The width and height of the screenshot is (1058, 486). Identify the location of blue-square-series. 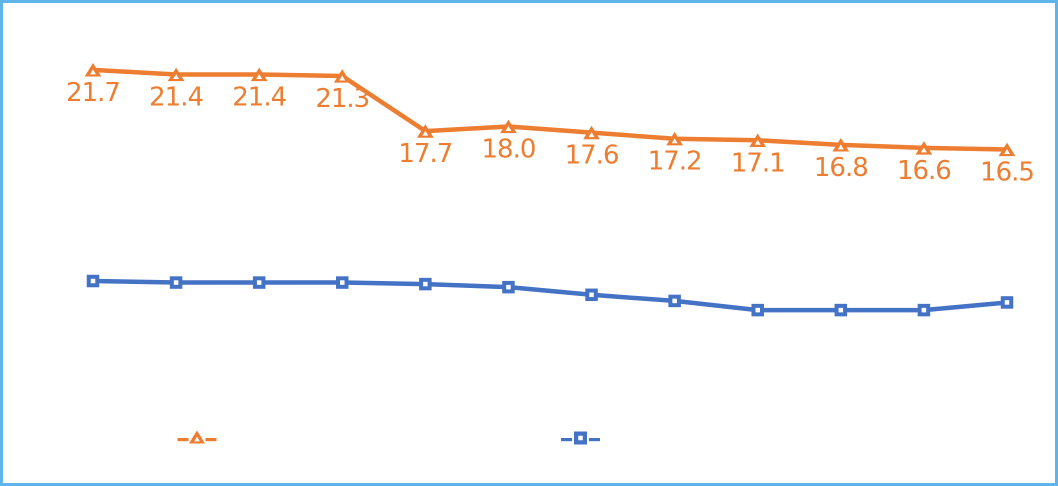
(550, 295).